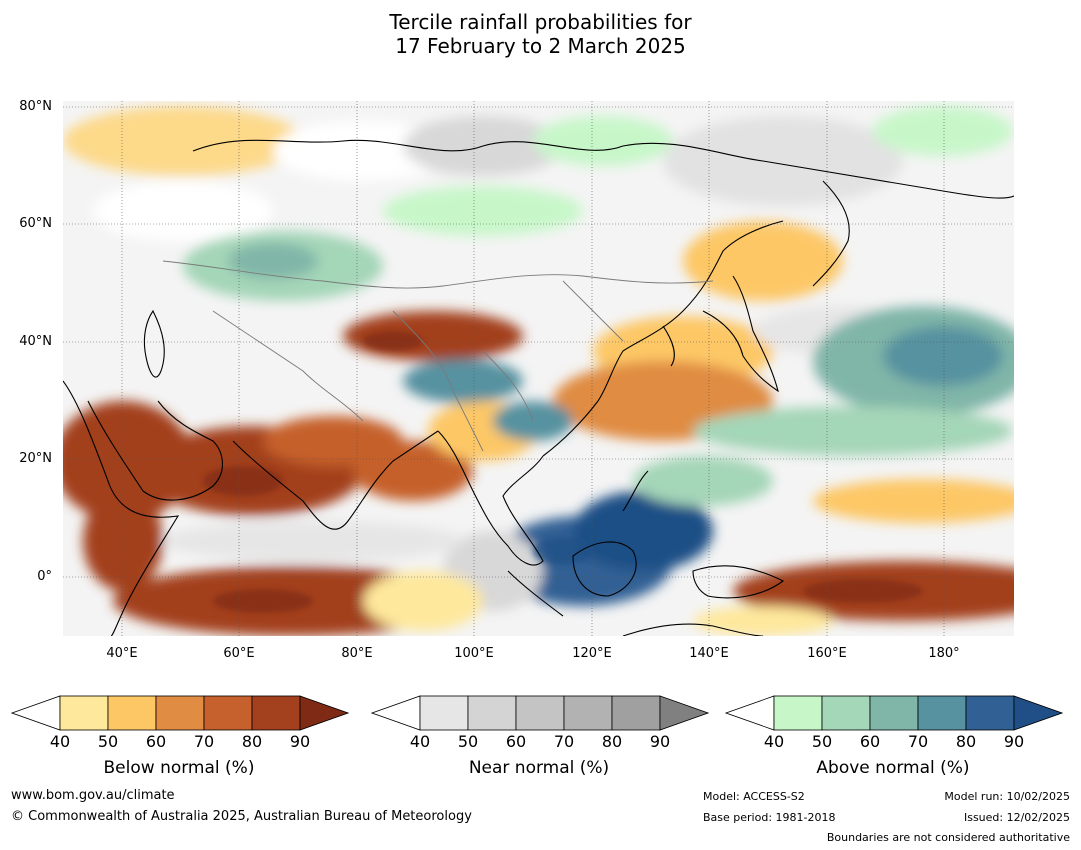  I want to click on title-line-2: 17 February to 2 March 2025, so click(540, 46).